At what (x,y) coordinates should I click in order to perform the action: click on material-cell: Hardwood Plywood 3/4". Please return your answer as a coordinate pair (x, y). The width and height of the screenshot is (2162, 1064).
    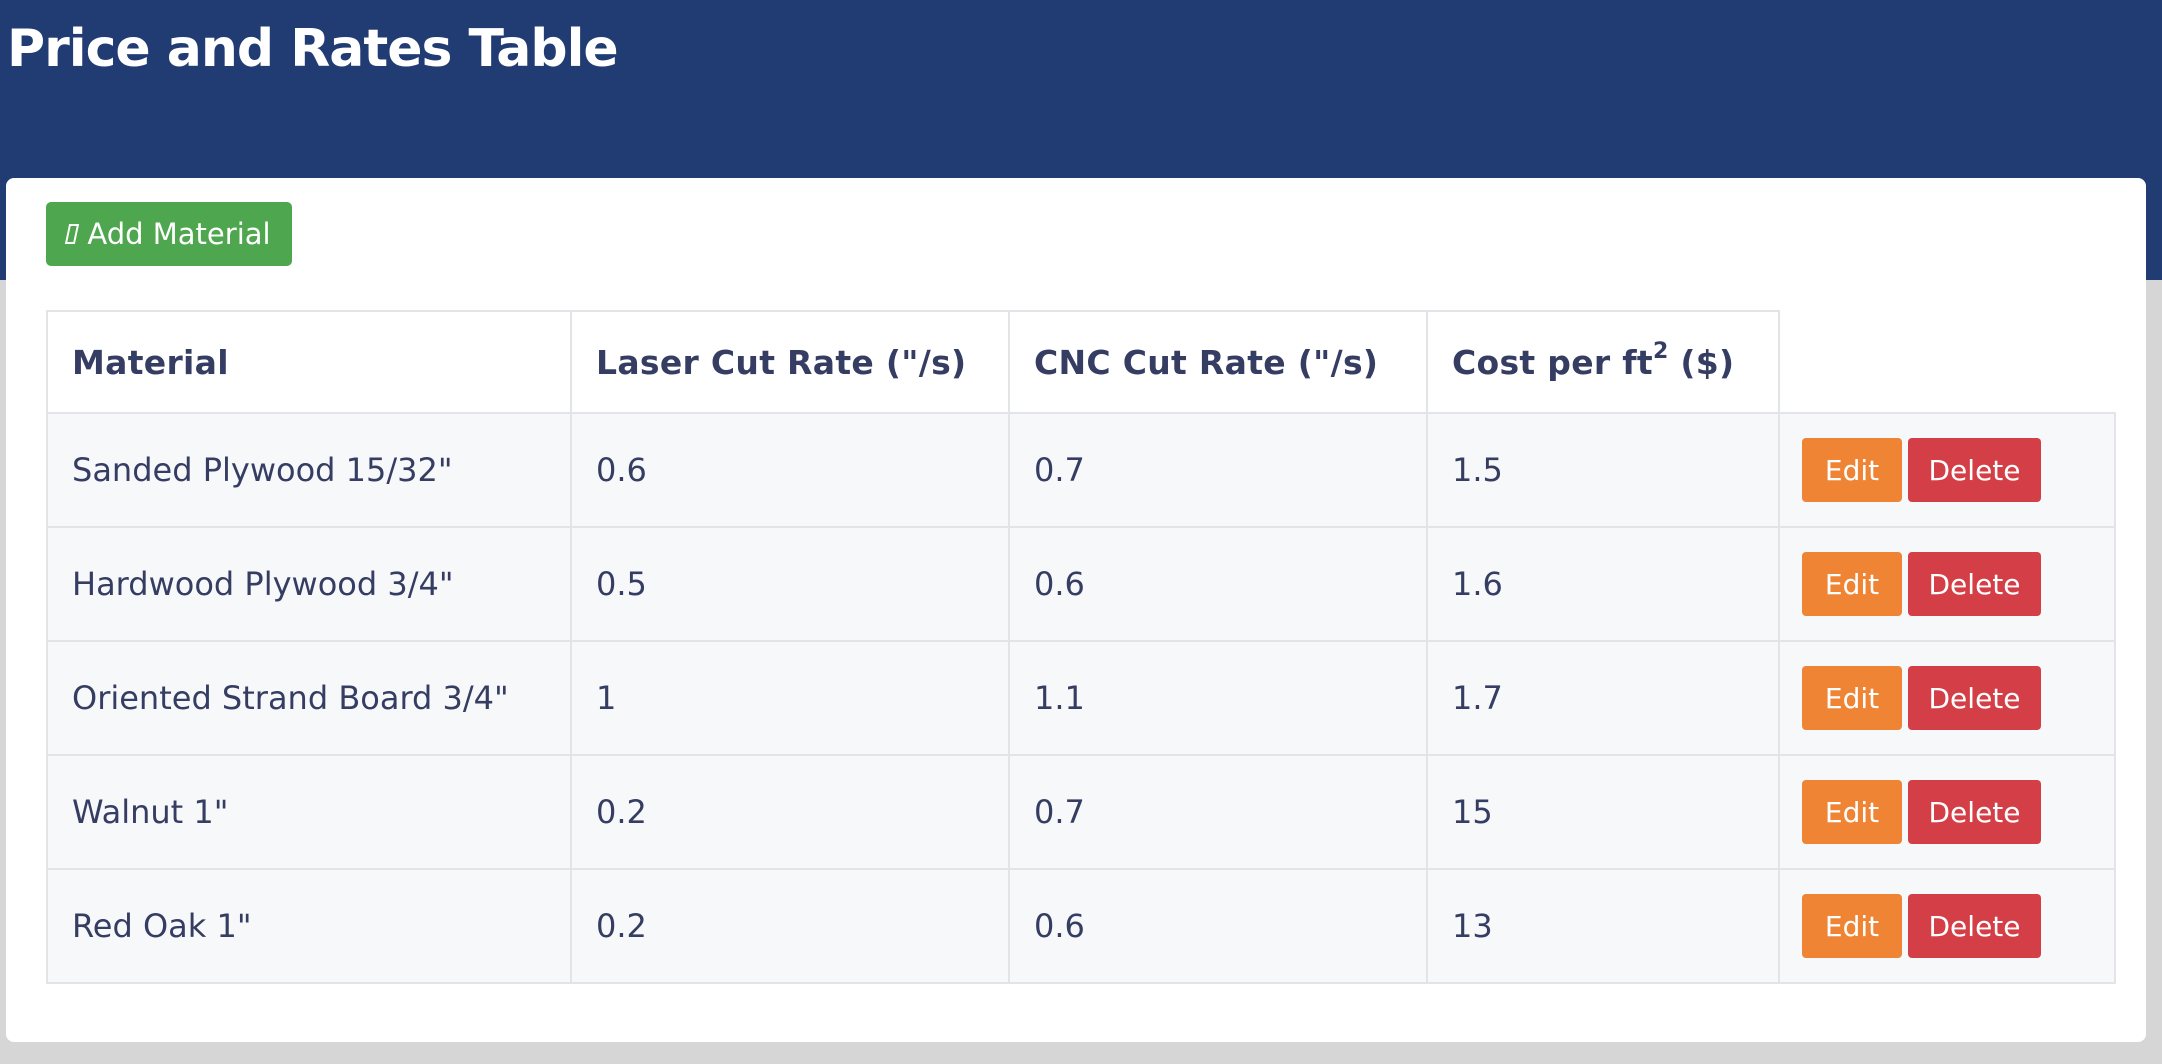
    Looking at the image, I should click on (309, 584).